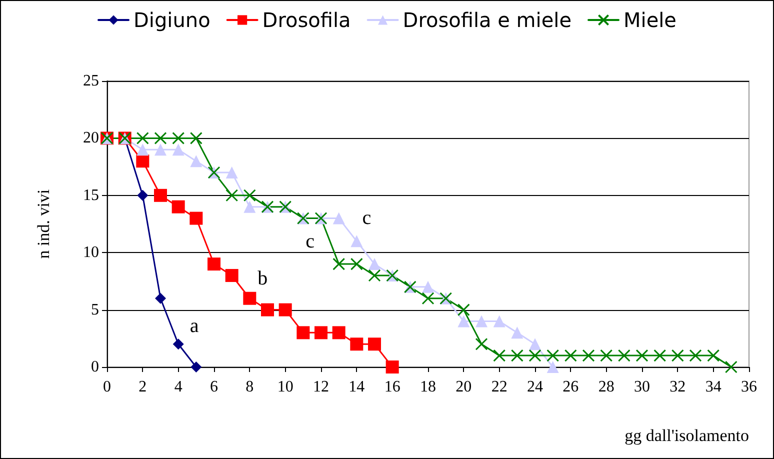 The width and height of the screenshot is (774, 459). What do you see at coordinates (172, 20) in the screenshot?
I see `legend-label: Digiuno` at bounding box center [172, 20].